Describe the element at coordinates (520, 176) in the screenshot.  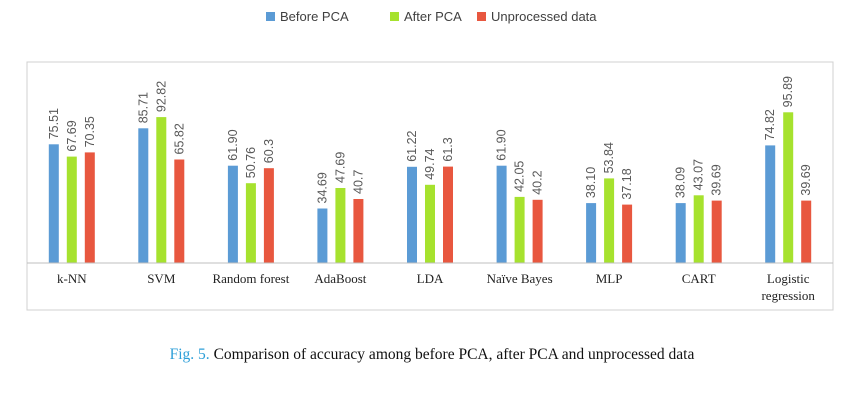
I see `value-label-1-5: 42.05` at that location.